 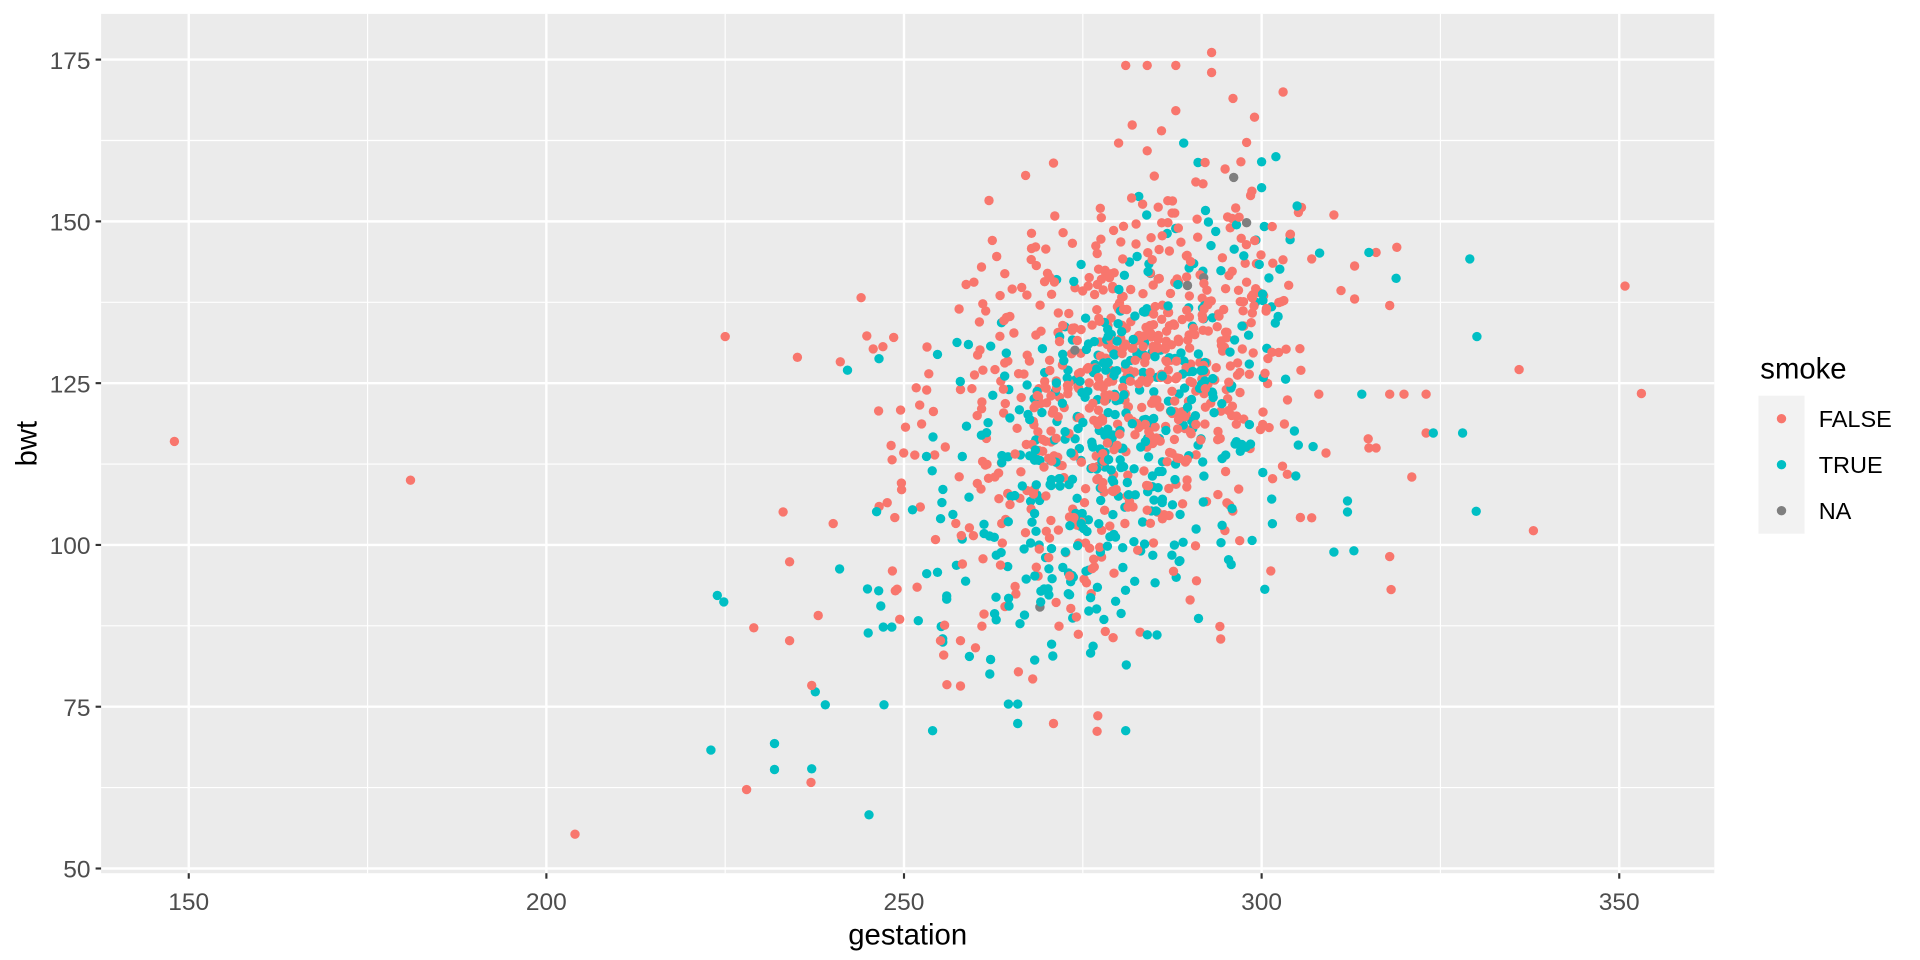 What do you see at coordinates (546, 902) in the screenshot?
I see `svg-text: 200` at bounding box center [546, 902].